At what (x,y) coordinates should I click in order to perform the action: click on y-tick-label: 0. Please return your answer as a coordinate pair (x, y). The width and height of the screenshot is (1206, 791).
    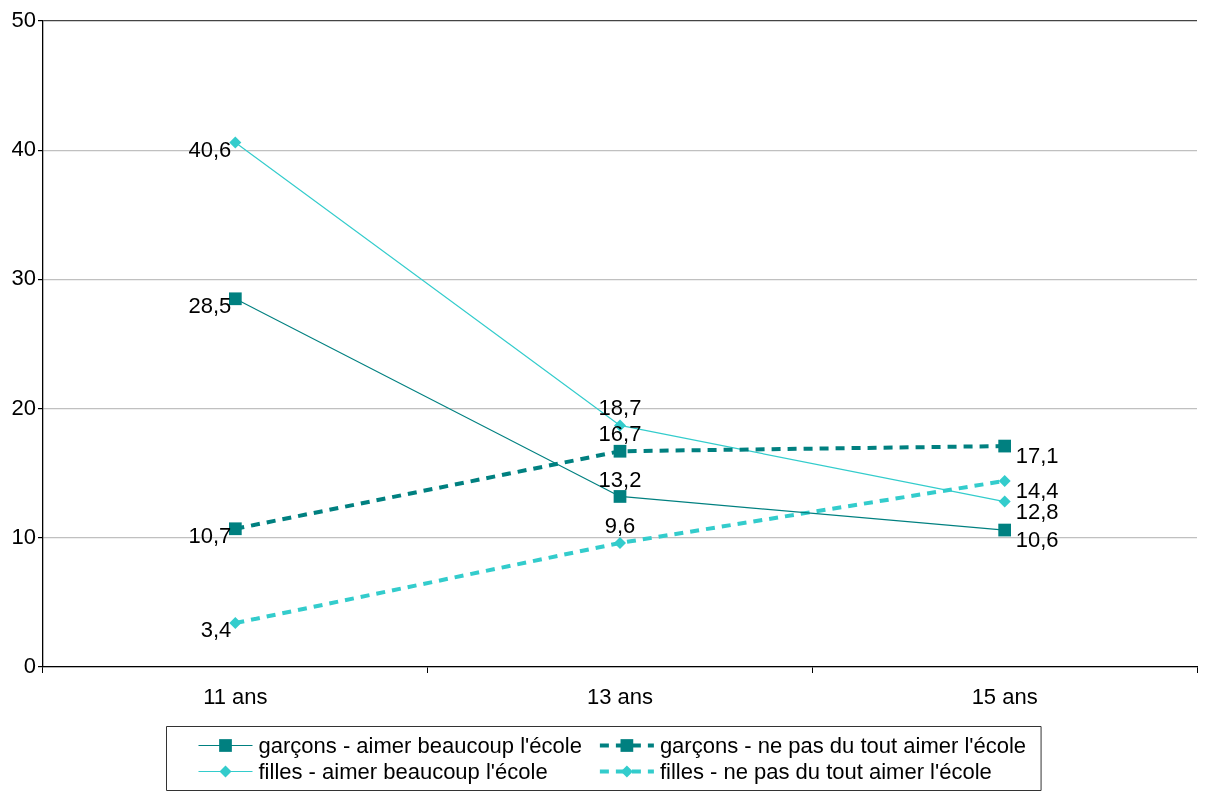
    Looking at the image, I should click on (29, 666).